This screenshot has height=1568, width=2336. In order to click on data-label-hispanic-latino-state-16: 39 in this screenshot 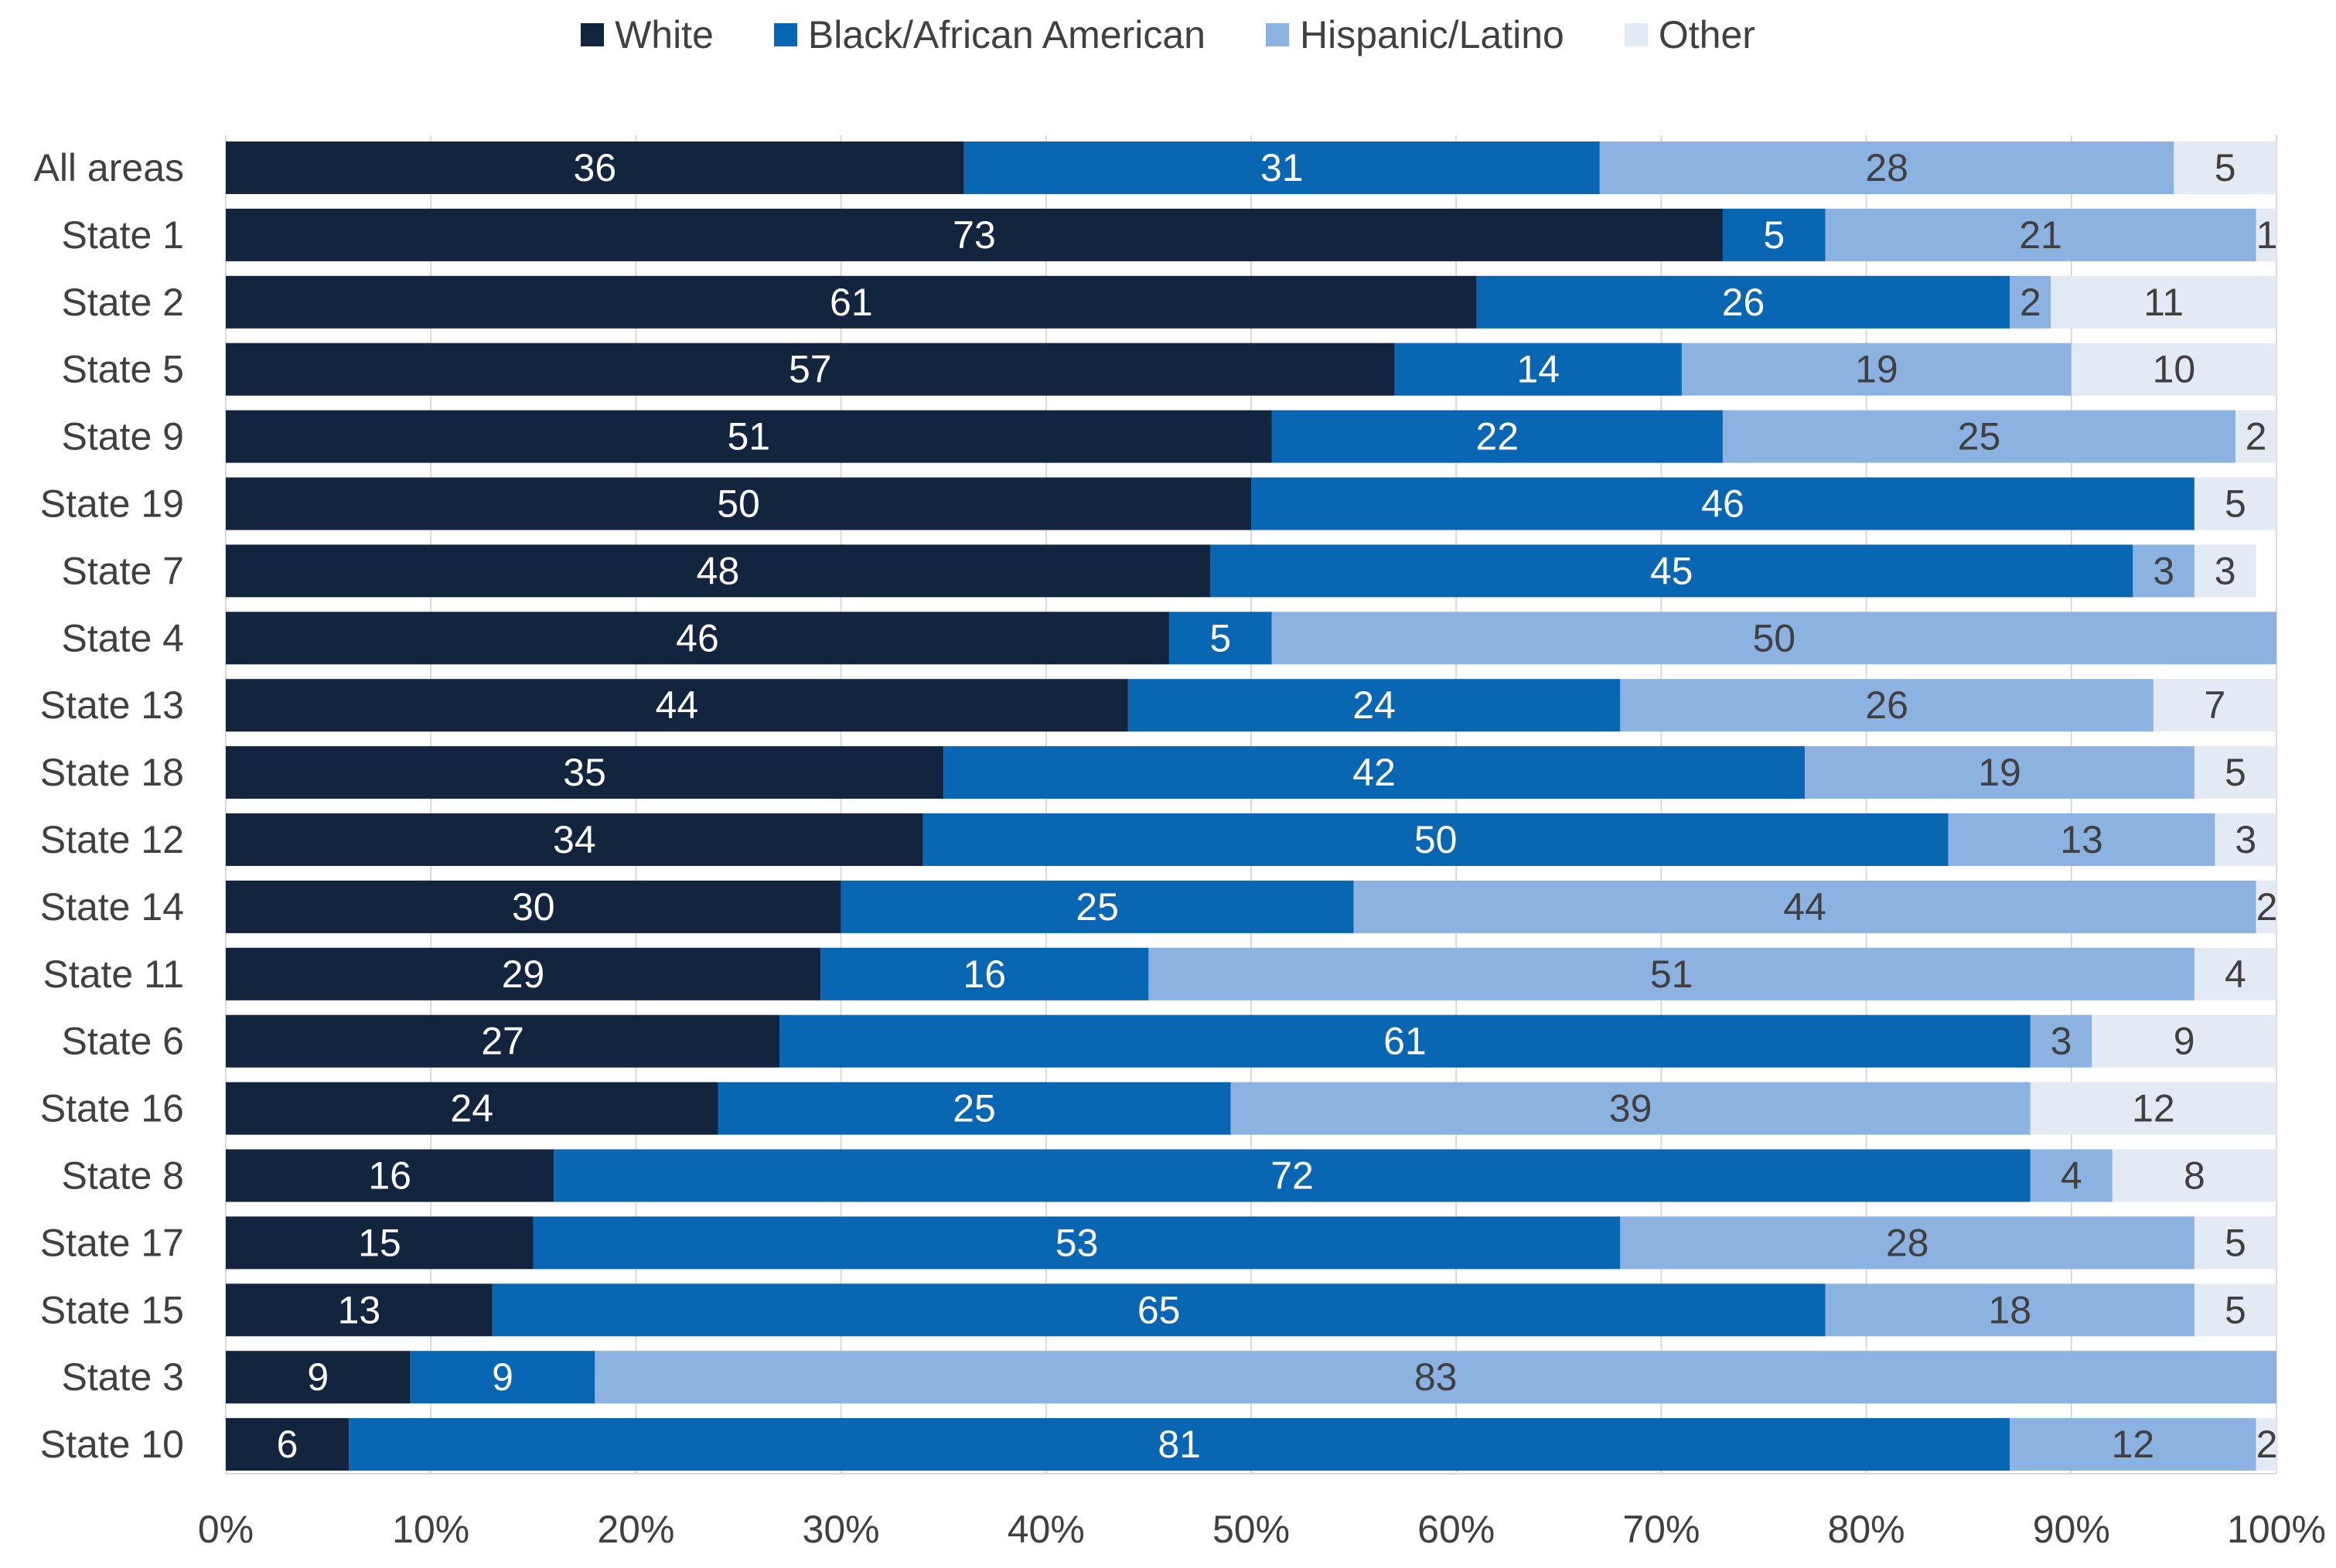, I will do `click(1631, 1108)`.